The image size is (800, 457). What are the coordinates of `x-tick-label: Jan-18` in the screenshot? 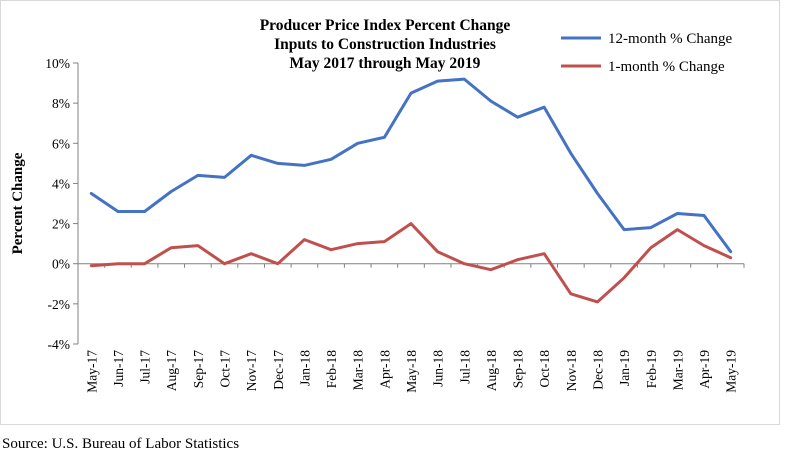 It's located at (304, 368).